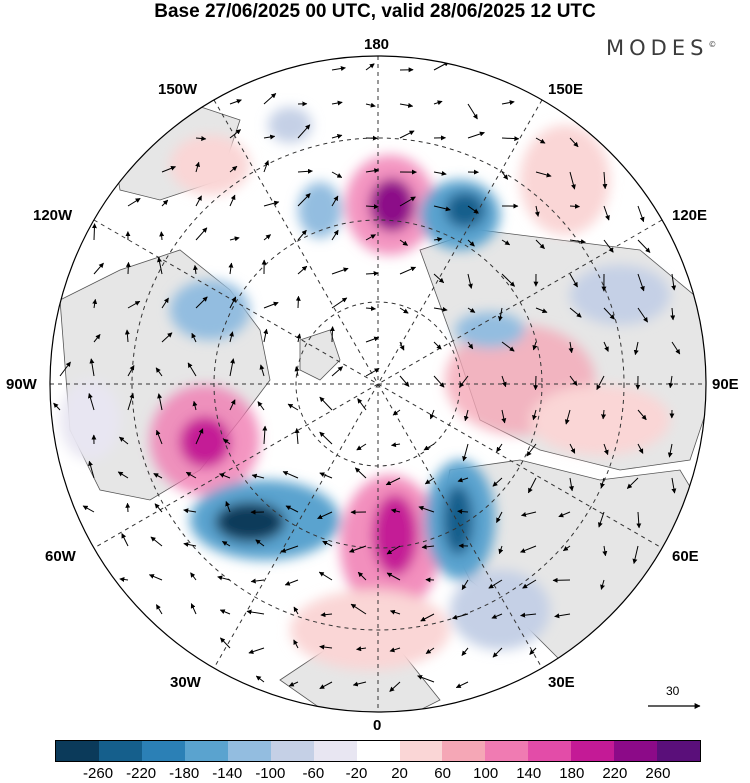  Describe the element at coordinates (21, 384) in the screenshot. I see `lon-label-90w: 90W` at that location.